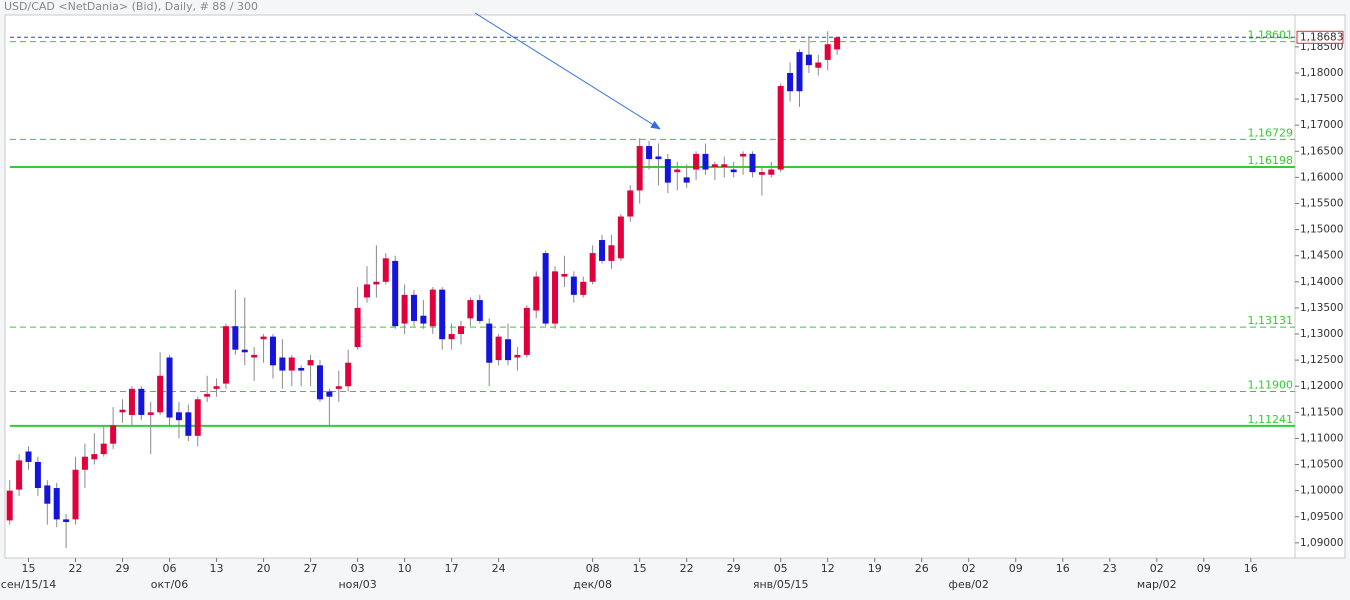 The height and width of the screenshot is (600, 1350). Describe the element at coordinates (1321, 543) in the screenshot. I see `y-tick-label: 1,09000` at that location.